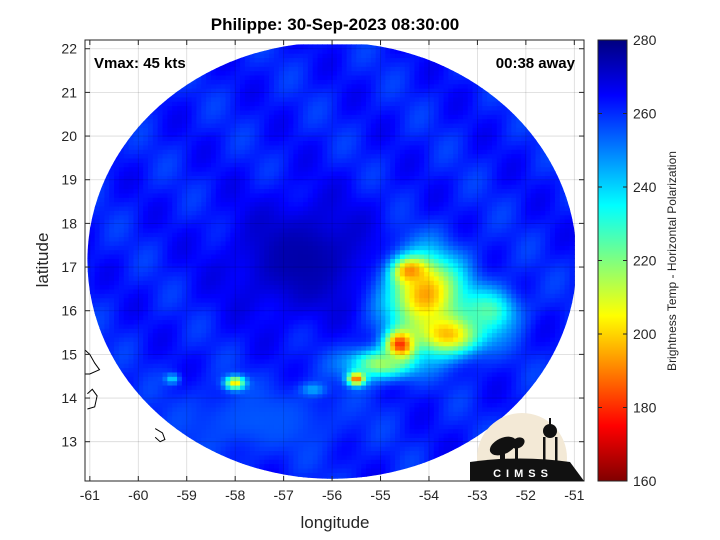 Image resolution: width=720 pixels, height=540 pixels. What do you see at coordinates (612, 260) in the screenshot?
I see `colorbar` at bounding box center [612, 260].